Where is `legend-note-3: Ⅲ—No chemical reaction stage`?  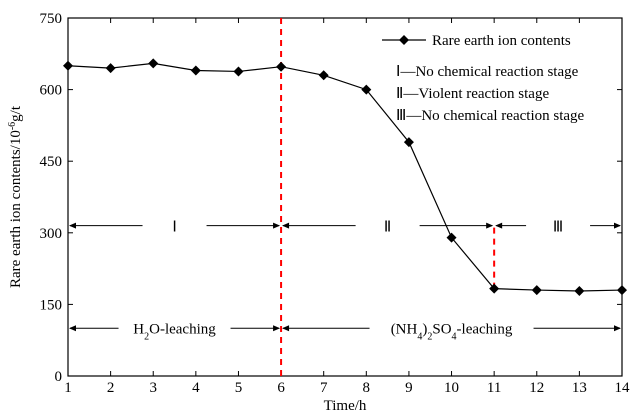
legend-note-3: Ⅲ—No chemical reaction stage is located at coordinates (490, 116).